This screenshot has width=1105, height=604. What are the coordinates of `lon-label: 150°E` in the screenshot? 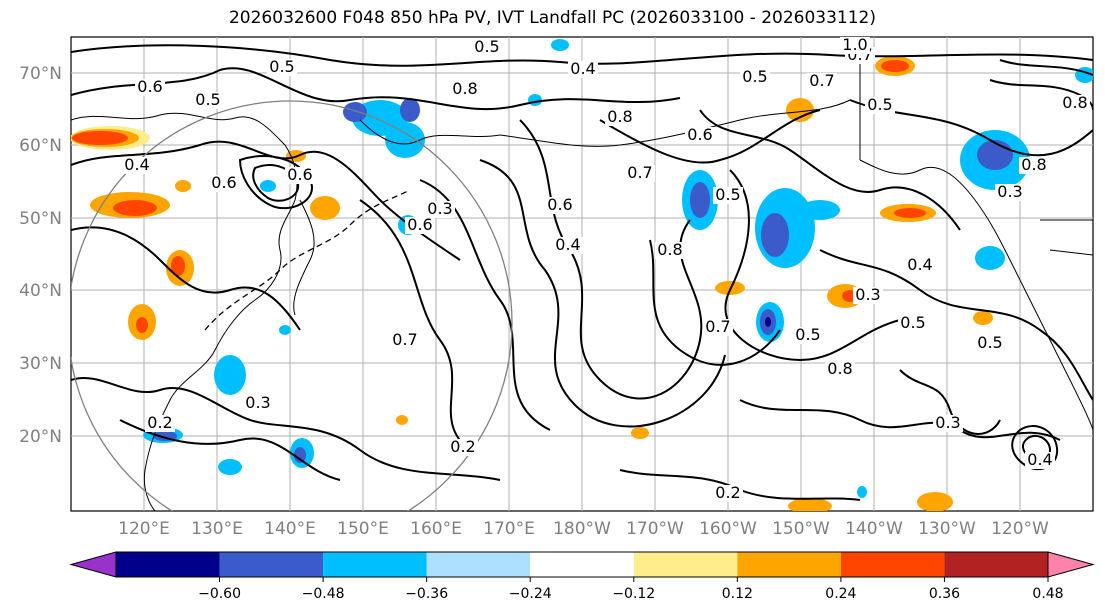 It's located at (363, 529).